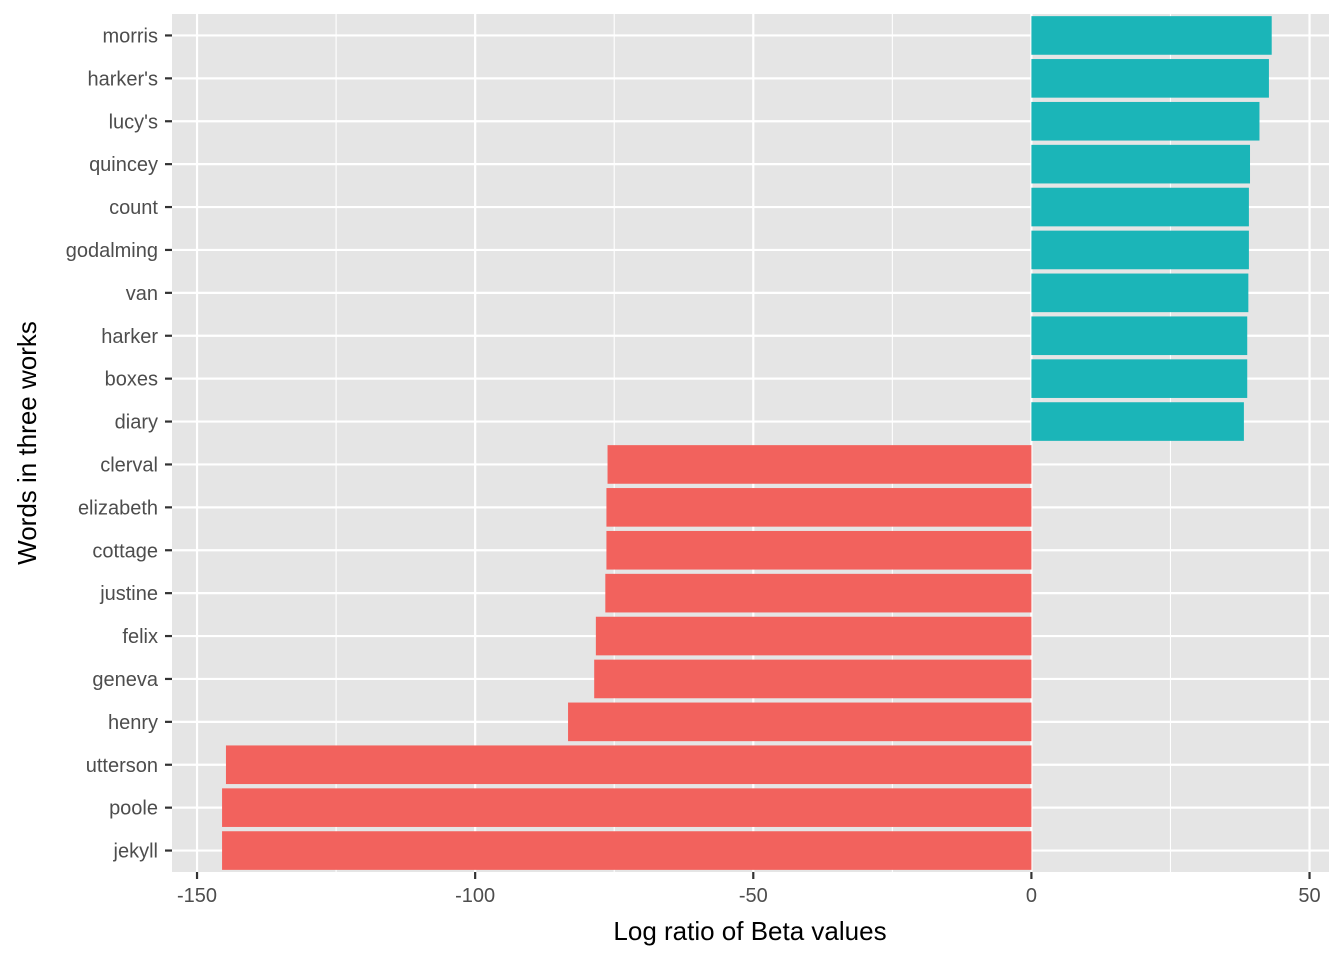  I want to click on x-tick-label: 50, so click(1309, 896).